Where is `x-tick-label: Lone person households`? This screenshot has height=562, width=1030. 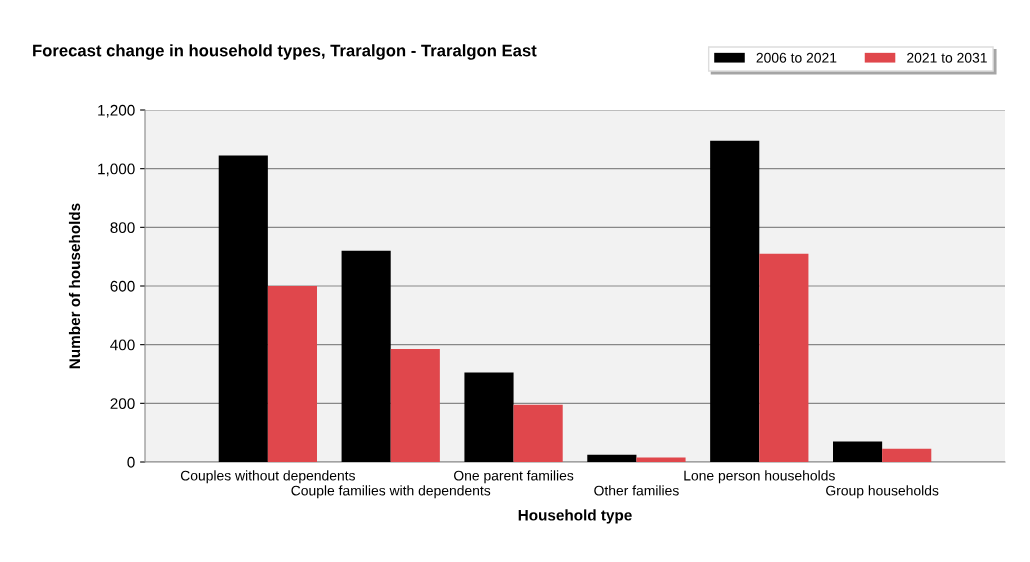 x-tick-label: Lone person households is located at coordinates (759, 477).